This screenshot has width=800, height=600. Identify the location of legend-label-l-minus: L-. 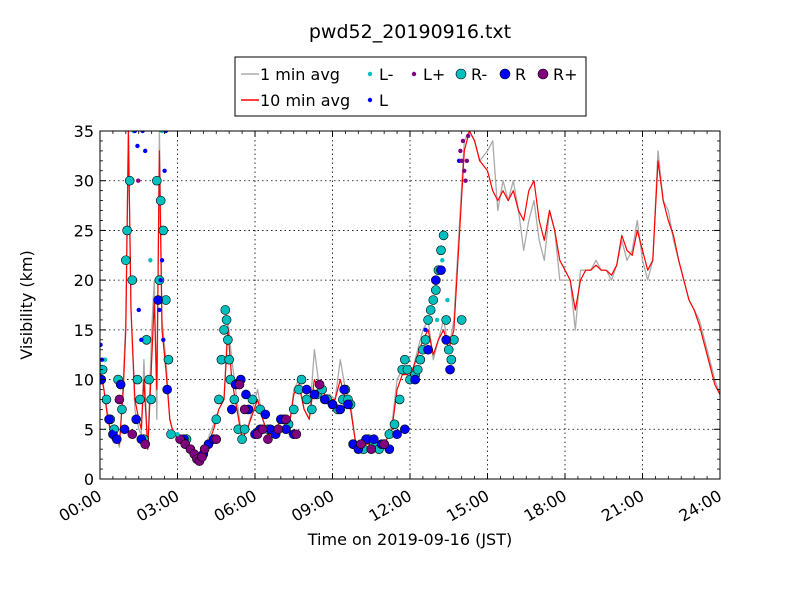
(386, 74).